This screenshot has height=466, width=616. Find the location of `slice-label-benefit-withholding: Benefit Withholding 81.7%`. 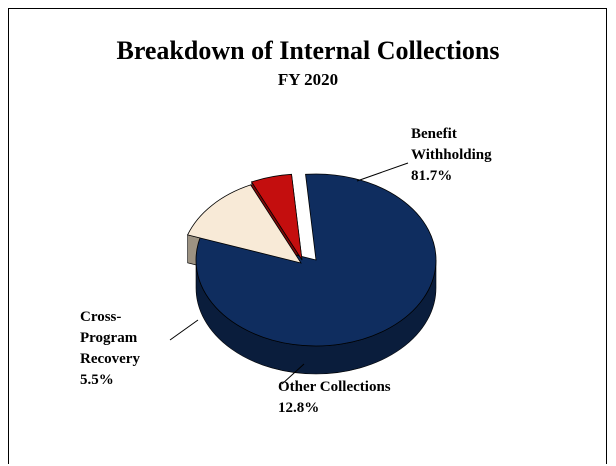

slice-label-benefit-withholding: Benefit Withholding 81.7% is located at coordinates (451, 155).